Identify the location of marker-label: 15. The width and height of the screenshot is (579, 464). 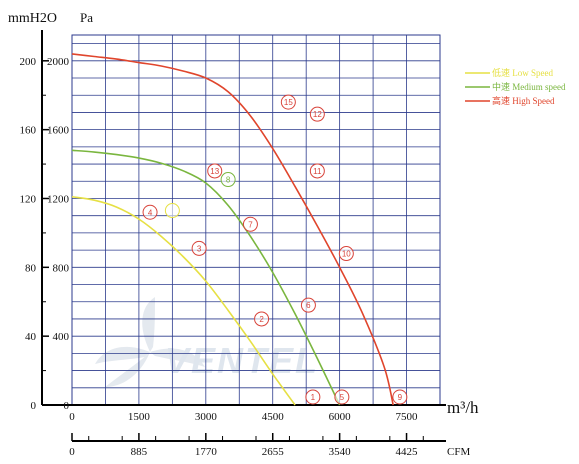
(288, 102).